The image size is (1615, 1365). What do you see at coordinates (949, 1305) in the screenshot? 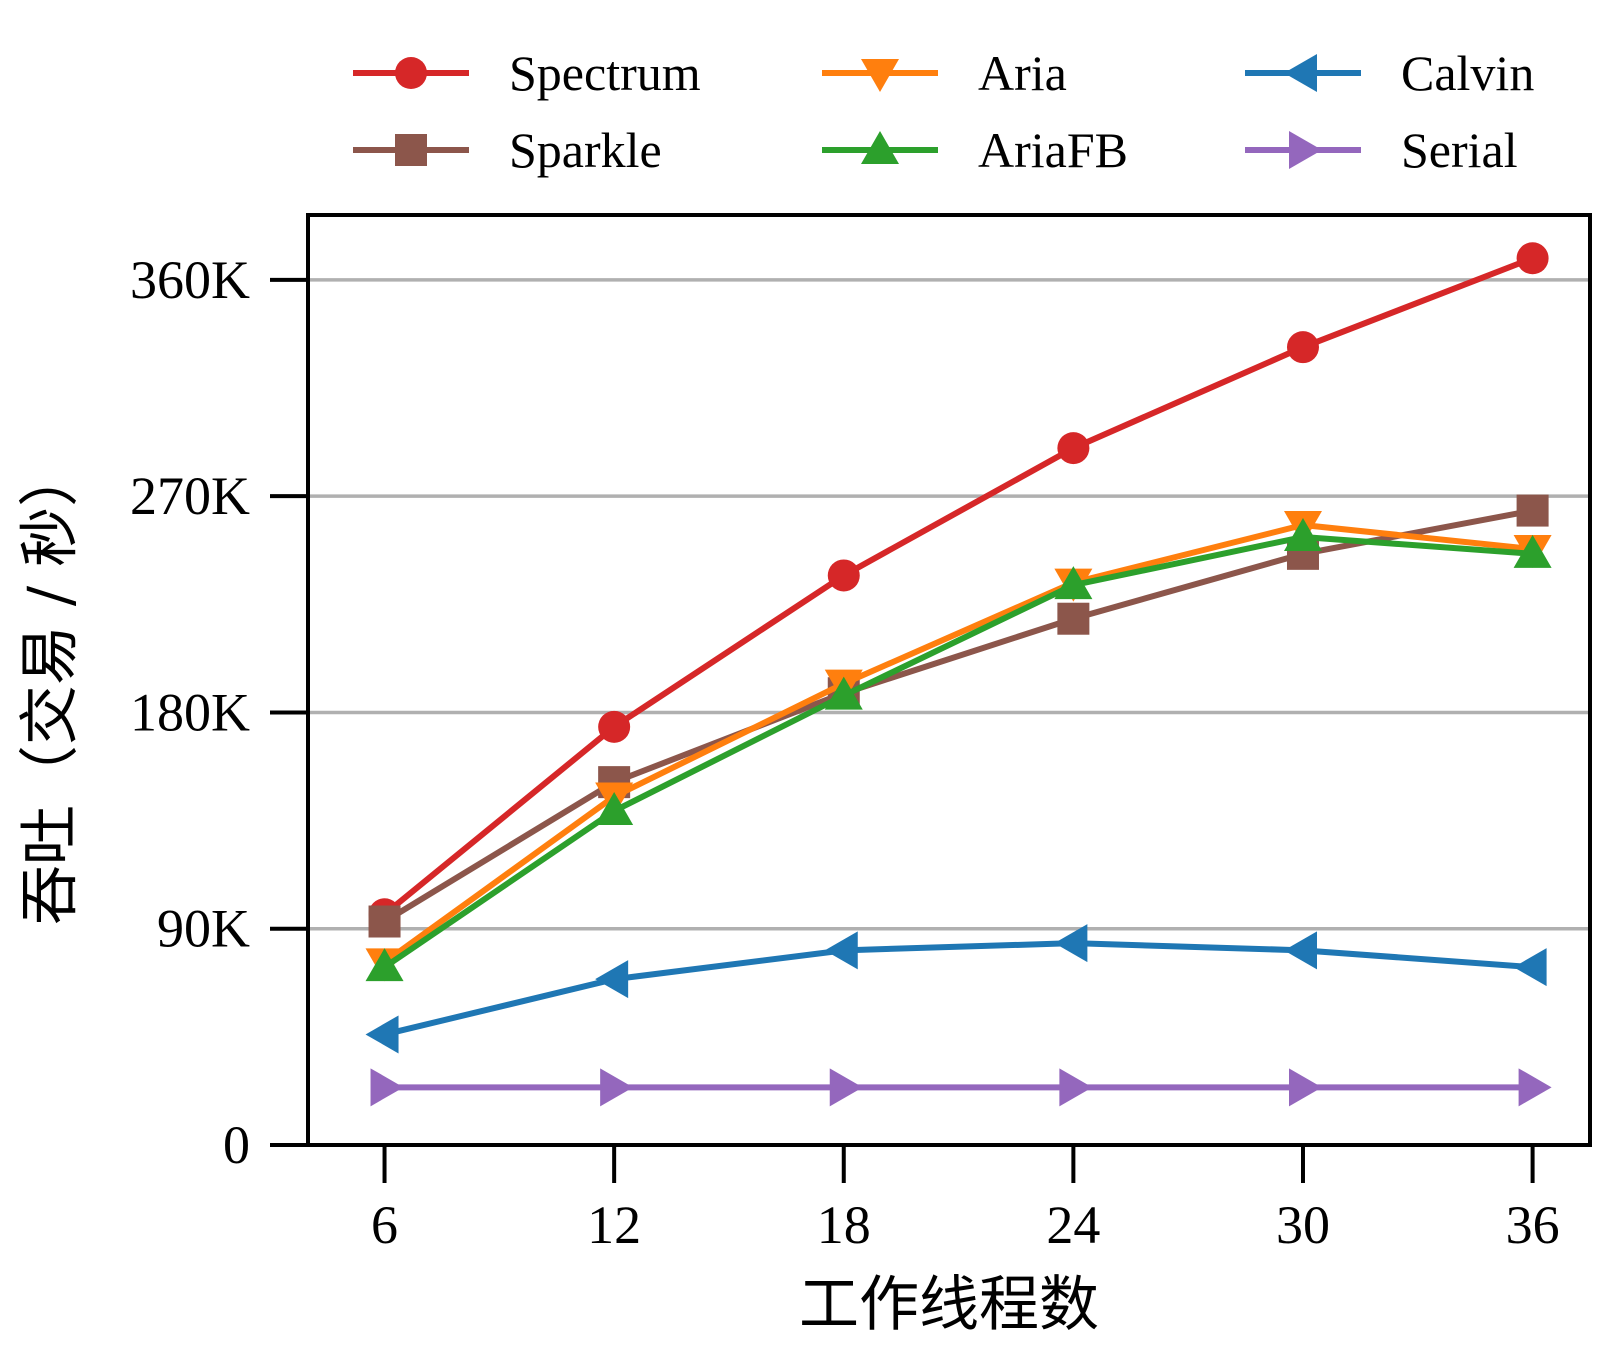
I see `x-axis-title: 工作线程数` at bounding box center [949, 1305].